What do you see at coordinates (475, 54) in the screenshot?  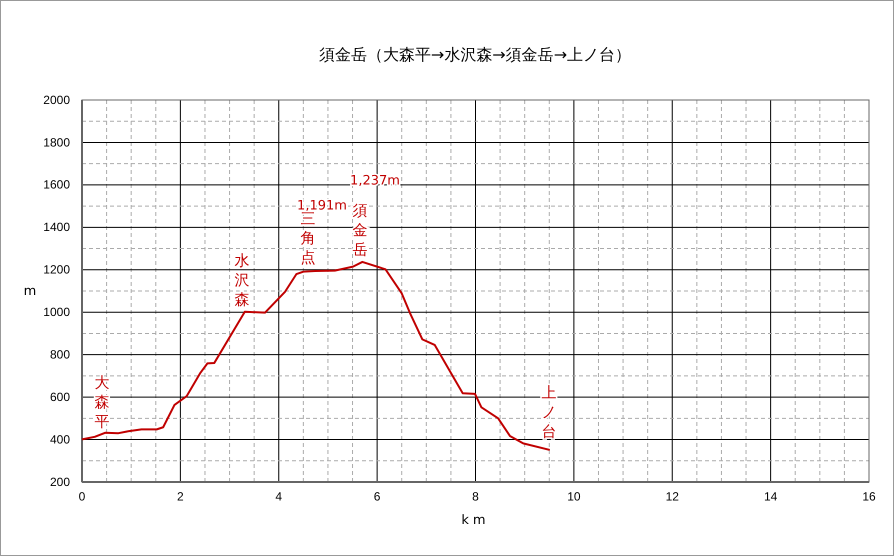 I see `chart-title: 須金岳（大森平→水沢森→須金岳→上ノ台）` at bounding box center [475, 54].